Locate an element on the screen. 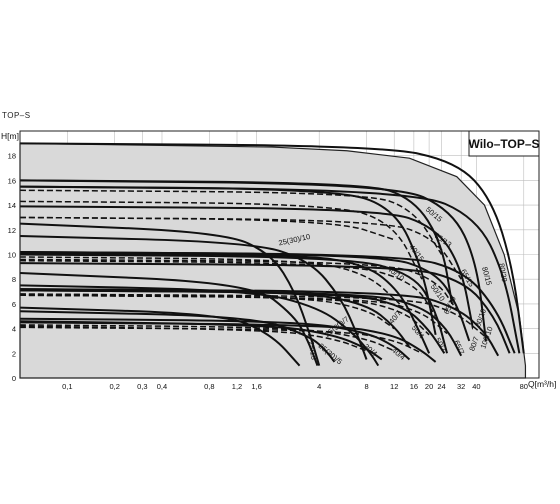 The image size is (560, 504). x-tick-label: 0,2 is located at coordinates (114, 386).